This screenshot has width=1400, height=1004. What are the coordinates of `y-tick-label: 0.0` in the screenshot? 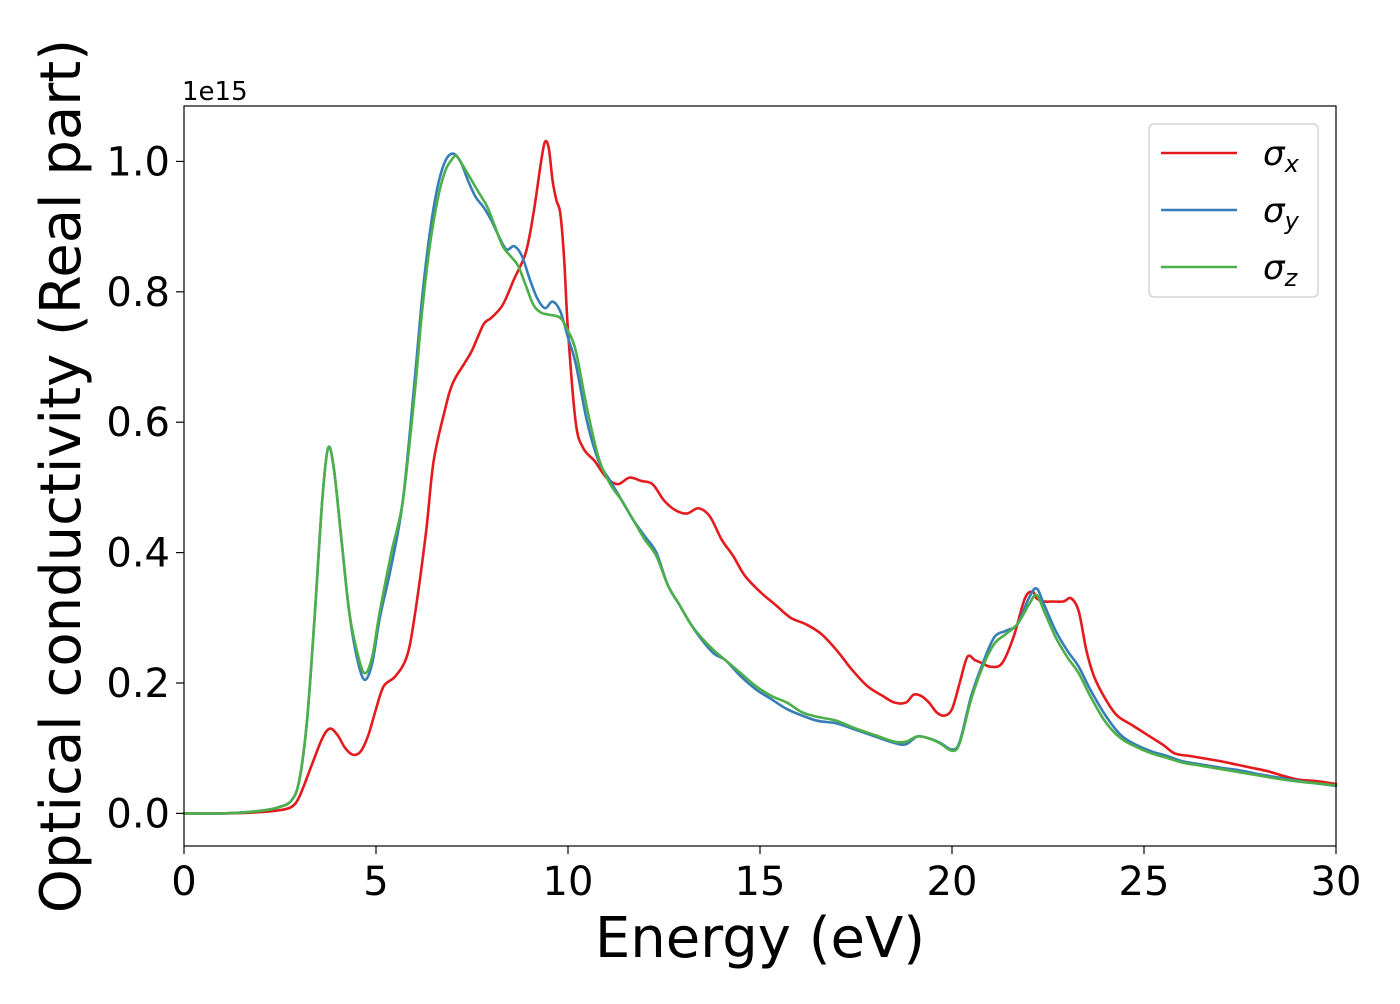 It's located at (138, 814).